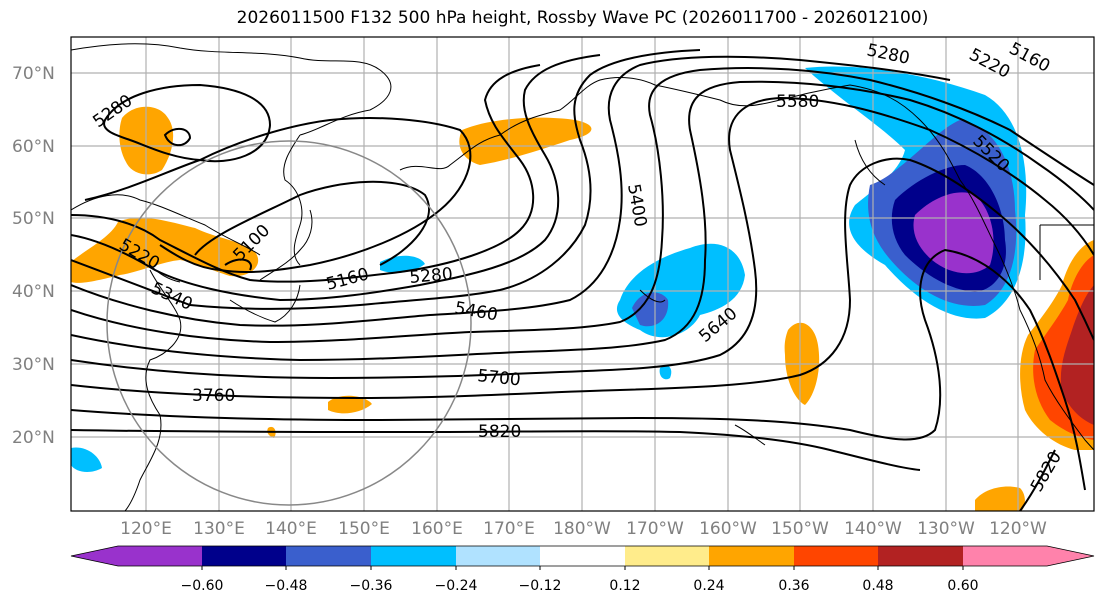 Image resolution: width=1105 pixels, height=604 pixels. I want to click on lon-label: 160°W, so click(728, 529).